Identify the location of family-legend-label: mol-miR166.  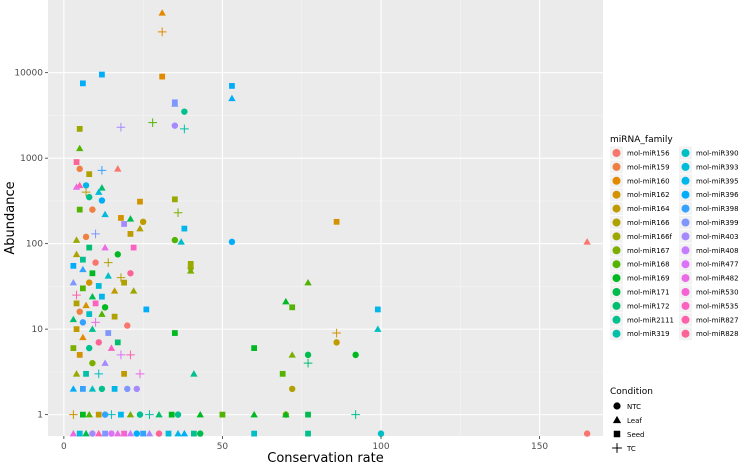
(648, 223).